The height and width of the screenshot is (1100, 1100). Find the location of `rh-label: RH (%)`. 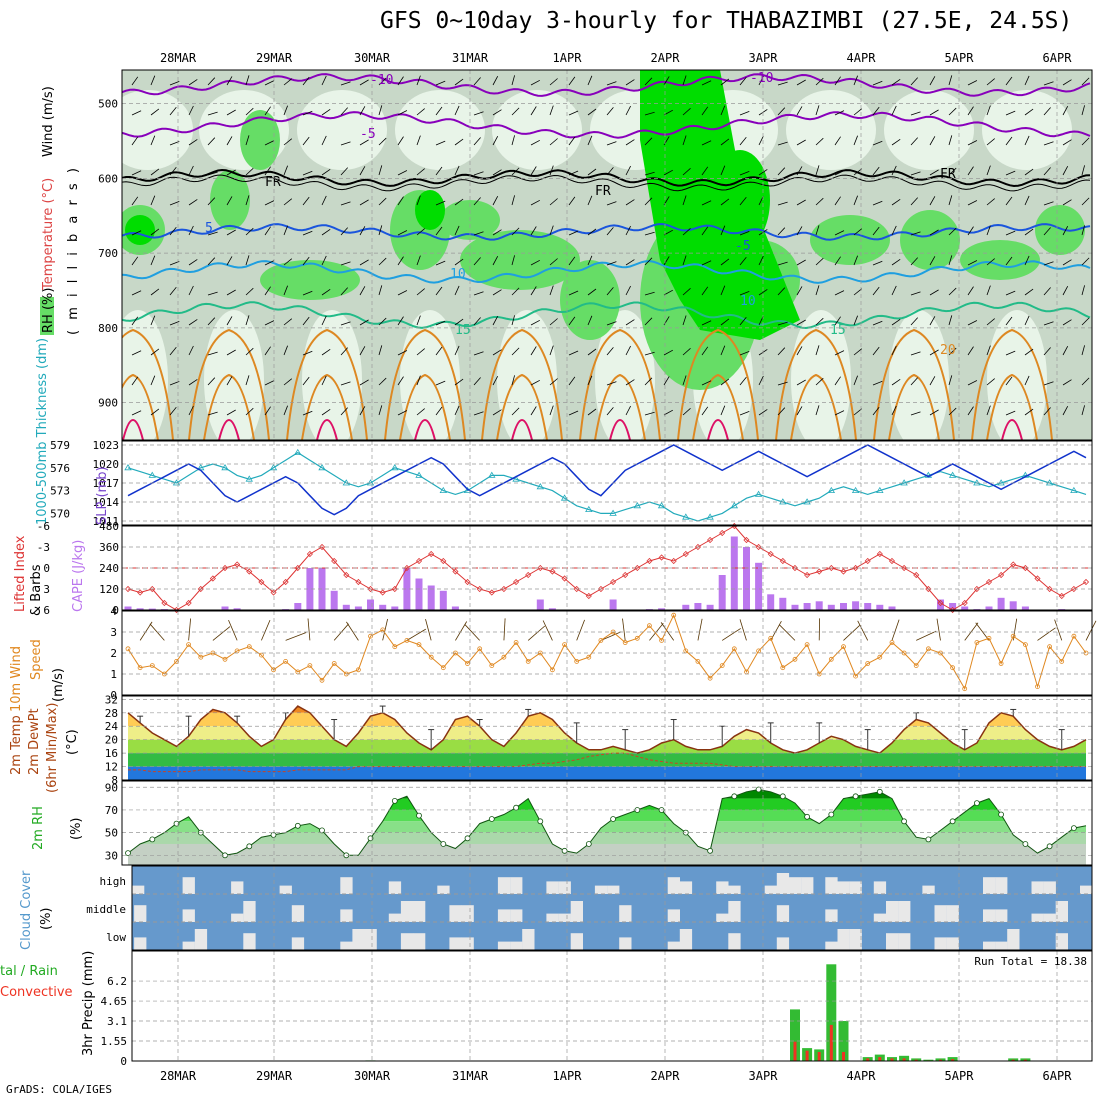

rh-label: RH (%) is located at coordinates (48, 310).